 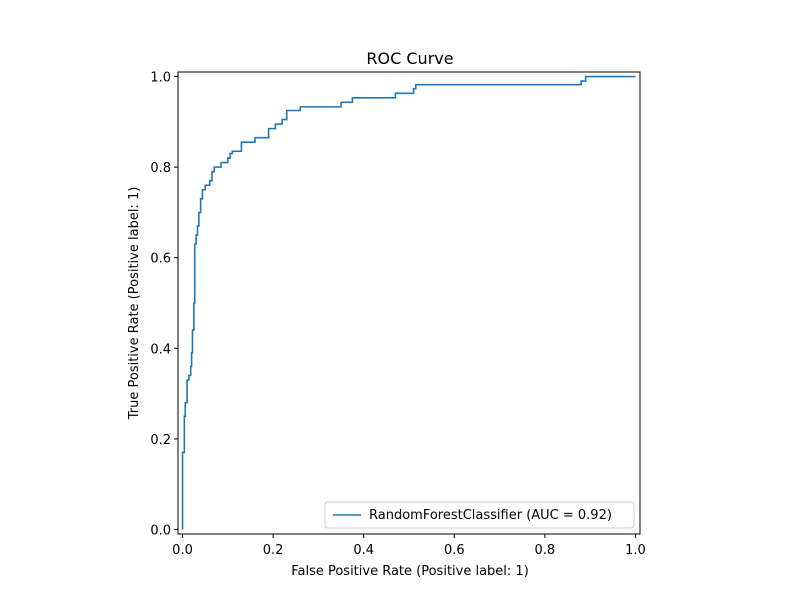 What do you see at coordinates (160, 530) in the screenshot?
I see `y-tick-label: 0.0` at bounding box center [160, 530].